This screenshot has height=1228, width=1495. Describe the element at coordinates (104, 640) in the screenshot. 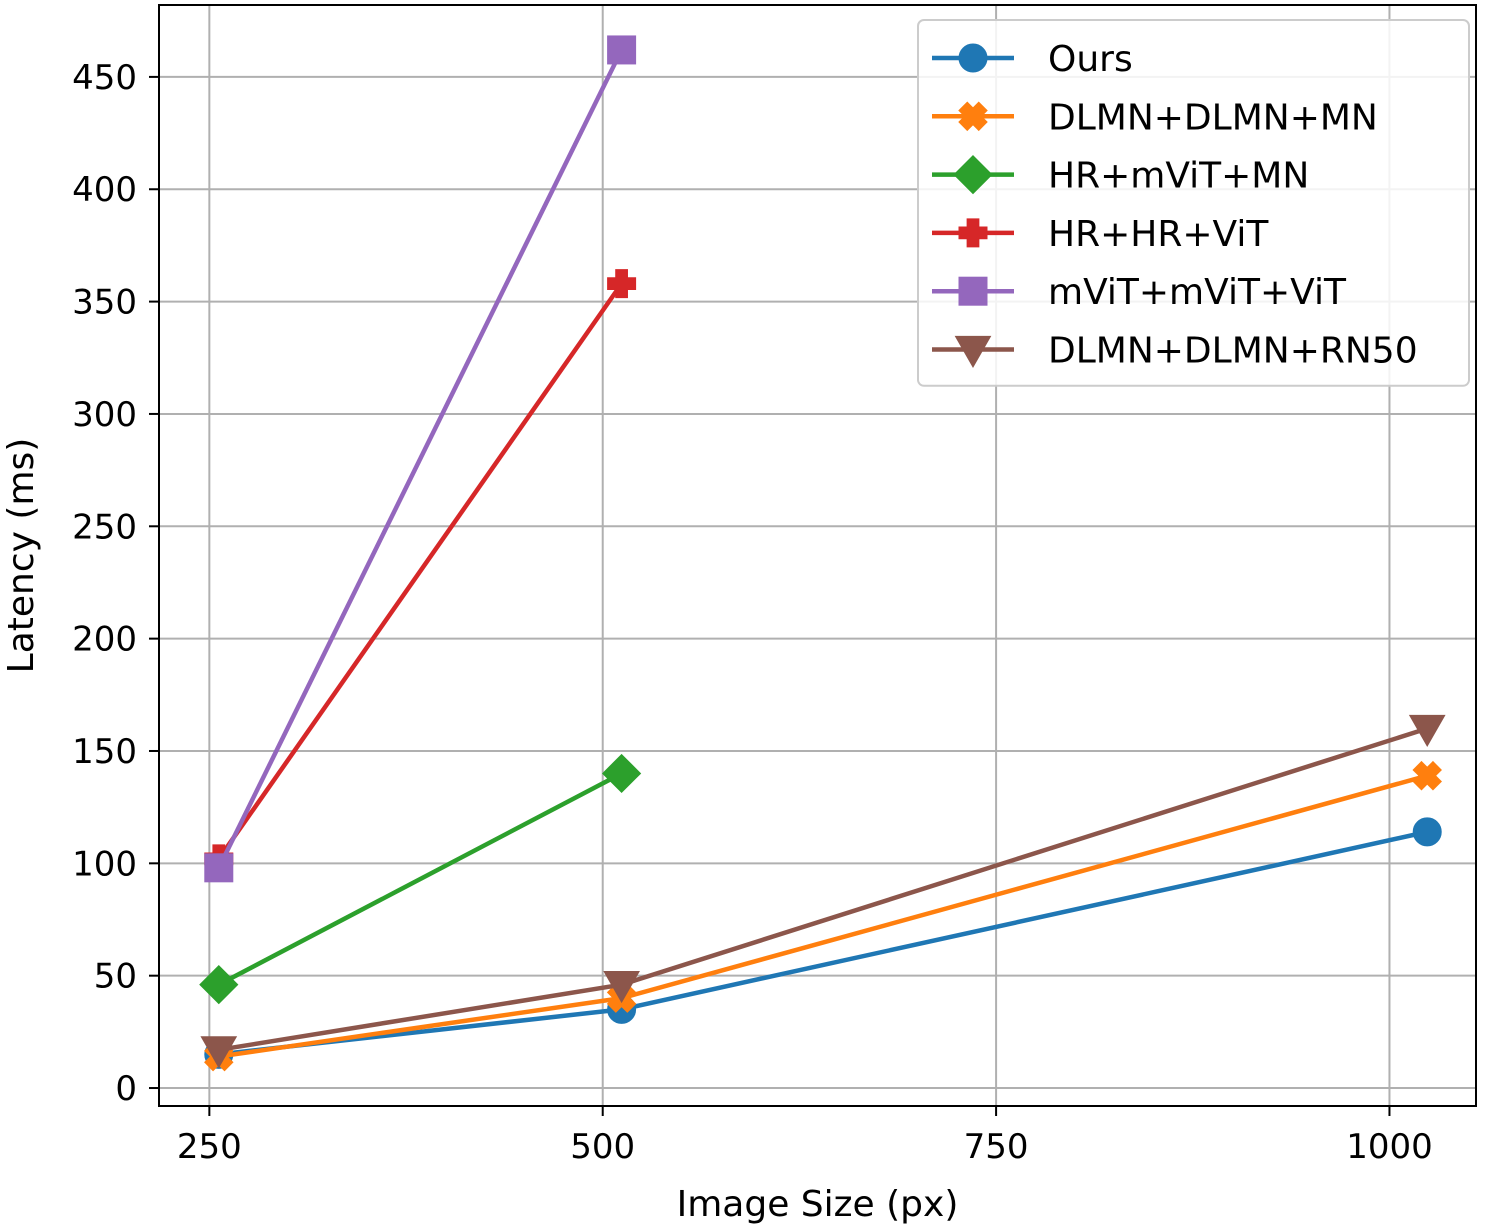

I see `y-tick-label: 200` at that location.